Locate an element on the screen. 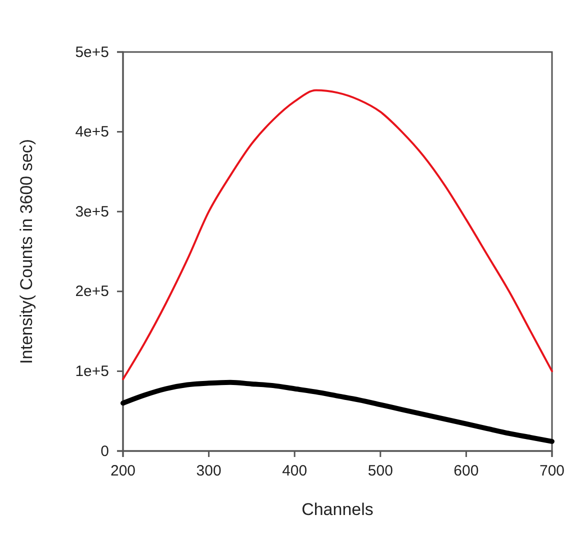 The width and height of the screenshot is (573, 538). y-tick-label: 4e+5 is located at coordinates (92, 132).